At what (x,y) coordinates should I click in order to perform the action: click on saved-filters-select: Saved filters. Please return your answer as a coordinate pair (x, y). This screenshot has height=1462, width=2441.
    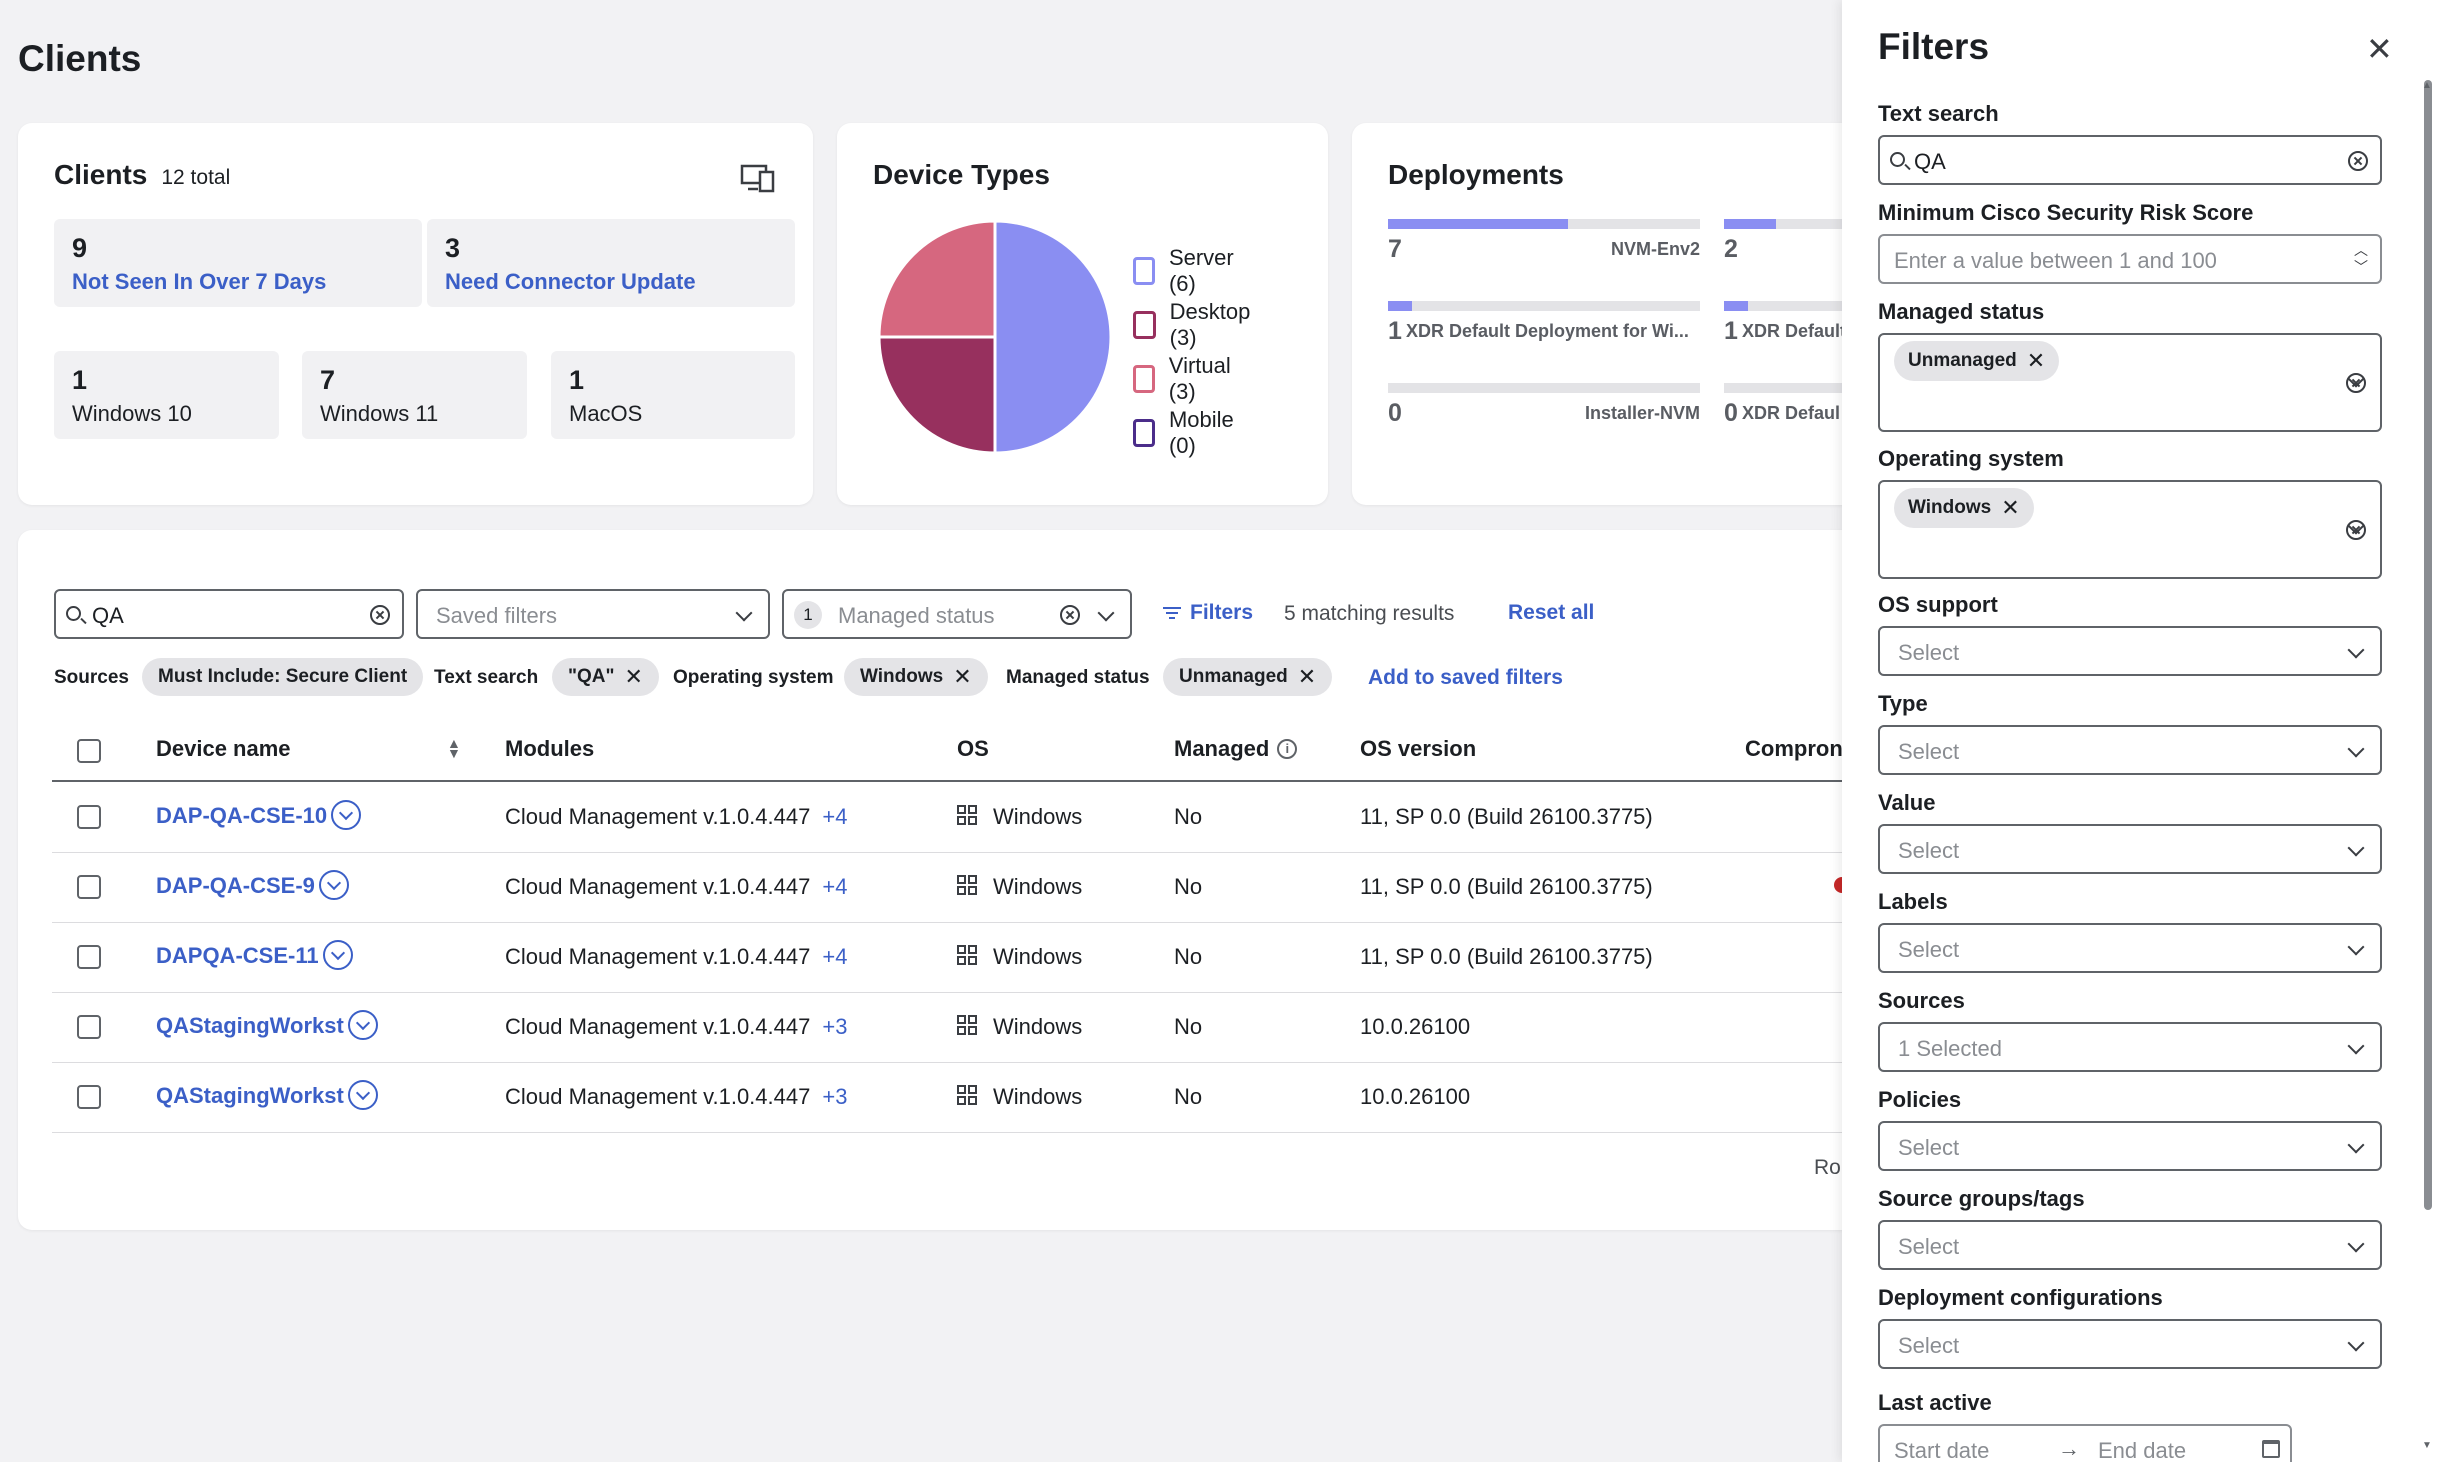
    Looking at the image, I should click on (593, 614).